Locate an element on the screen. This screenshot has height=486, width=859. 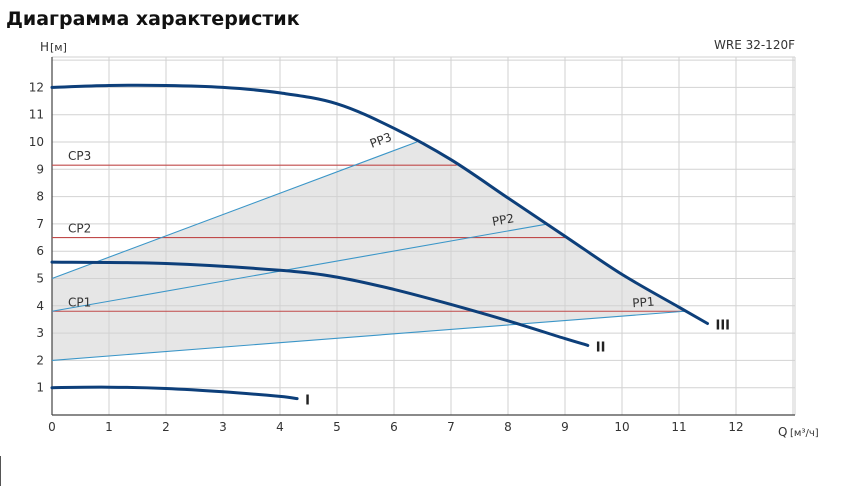
x-tick-label: 5 is located at coordinates (337, 427).